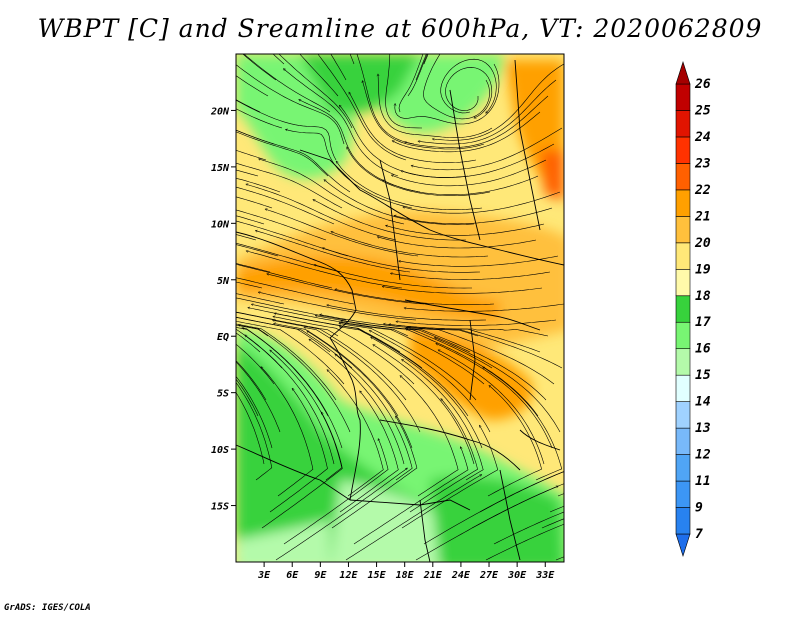 This screenshot has width=800, height=618. I want to click on lon-tick-label: 15E, so click(377, 575).